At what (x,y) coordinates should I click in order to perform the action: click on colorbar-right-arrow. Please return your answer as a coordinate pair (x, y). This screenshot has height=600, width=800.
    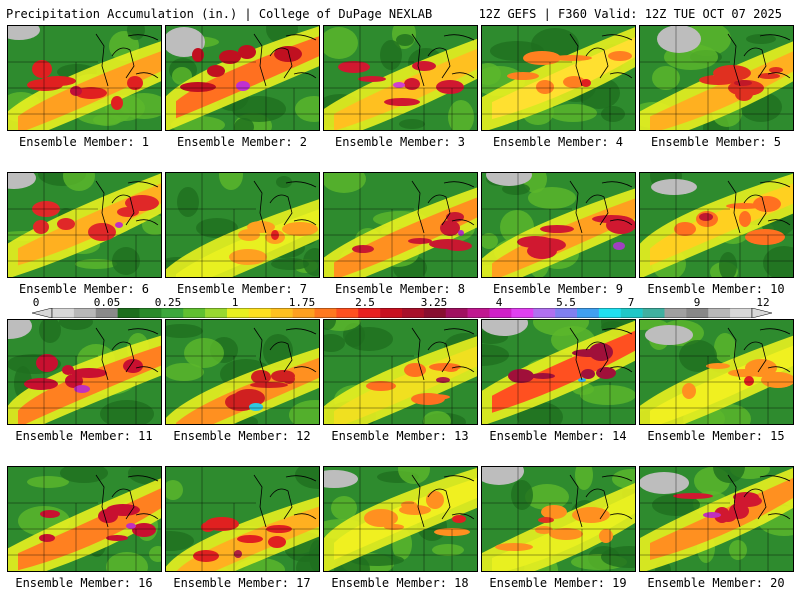
    Looking at the image, I should click on (761, 313).